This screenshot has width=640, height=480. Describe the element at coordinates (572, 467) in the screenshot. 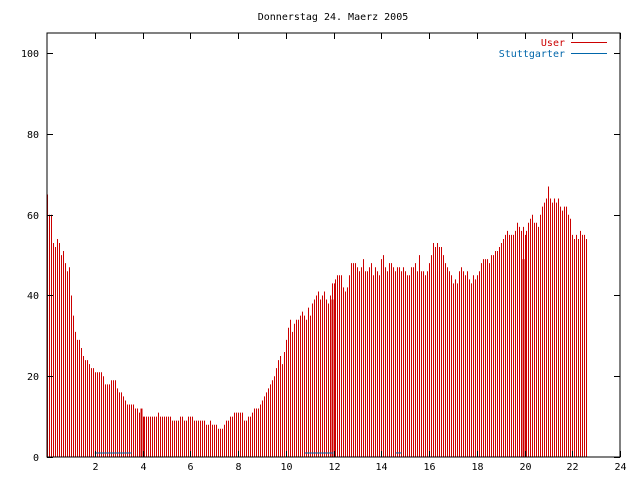

I see `x-tick-label: 22` at that location.